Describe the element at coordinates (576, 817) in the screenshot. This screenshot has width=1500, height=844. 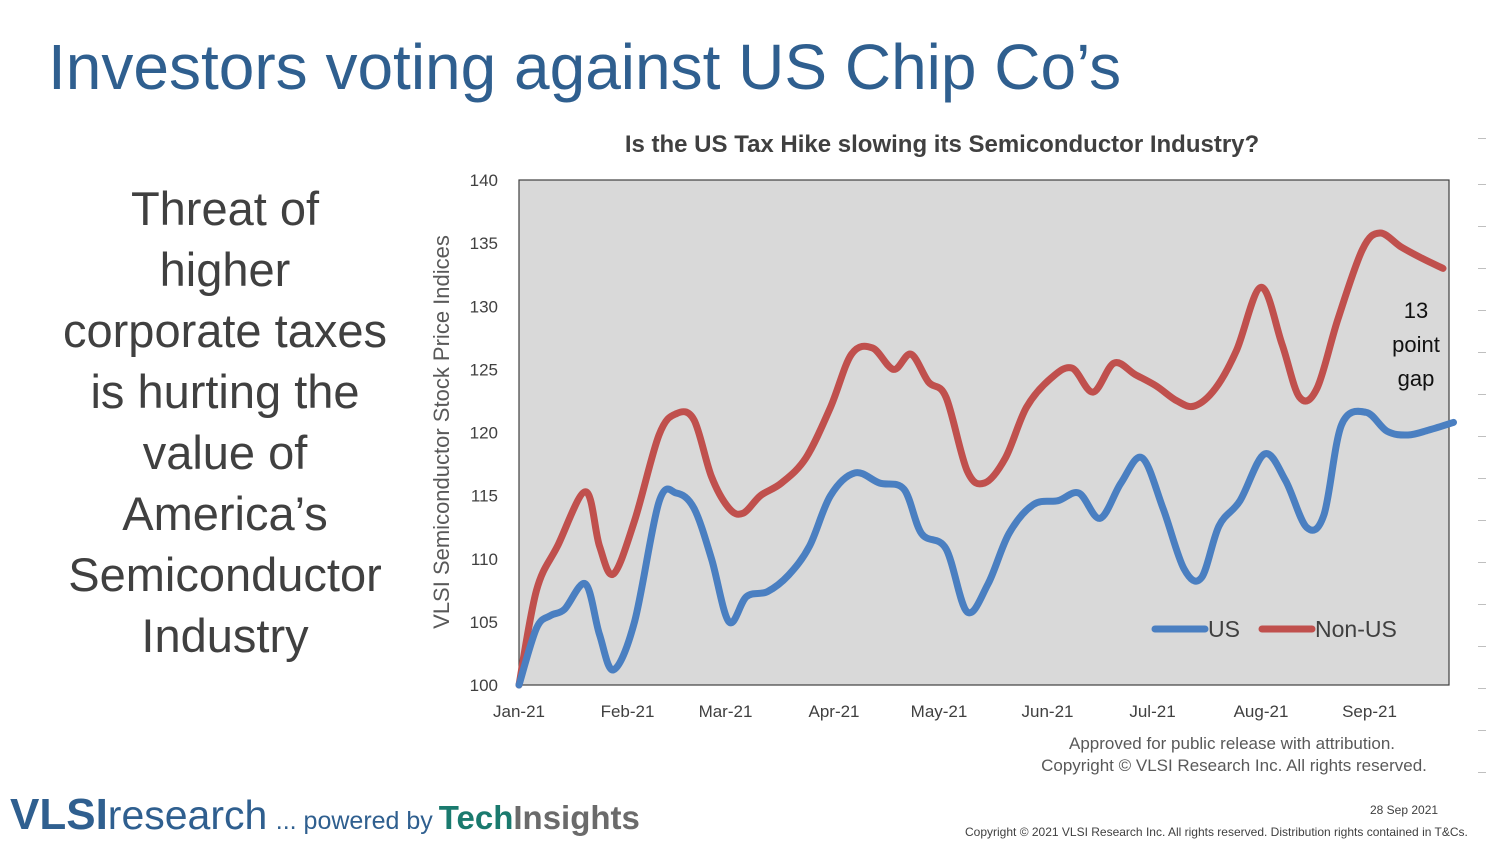
I see `logo-insights: Insights` at that location.